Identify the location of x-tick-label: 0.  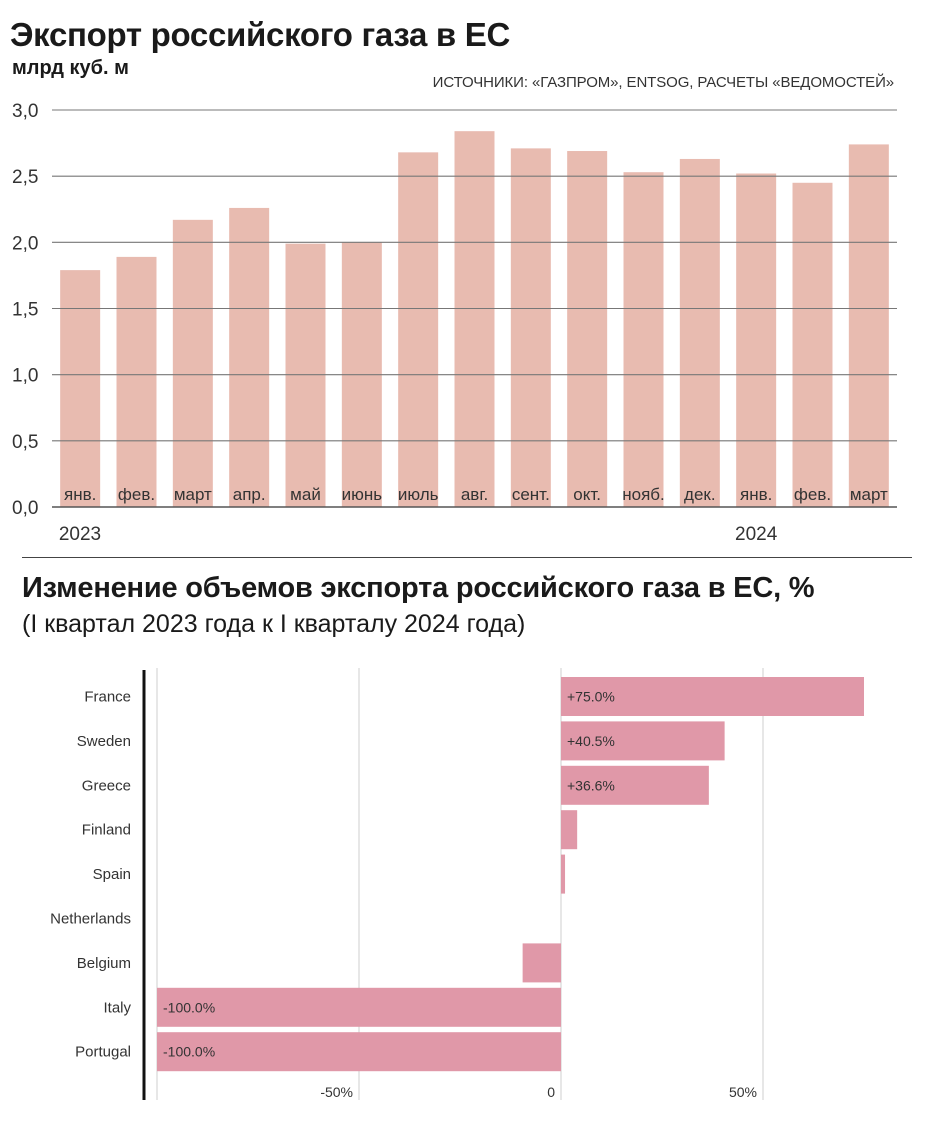
(551, 1092).